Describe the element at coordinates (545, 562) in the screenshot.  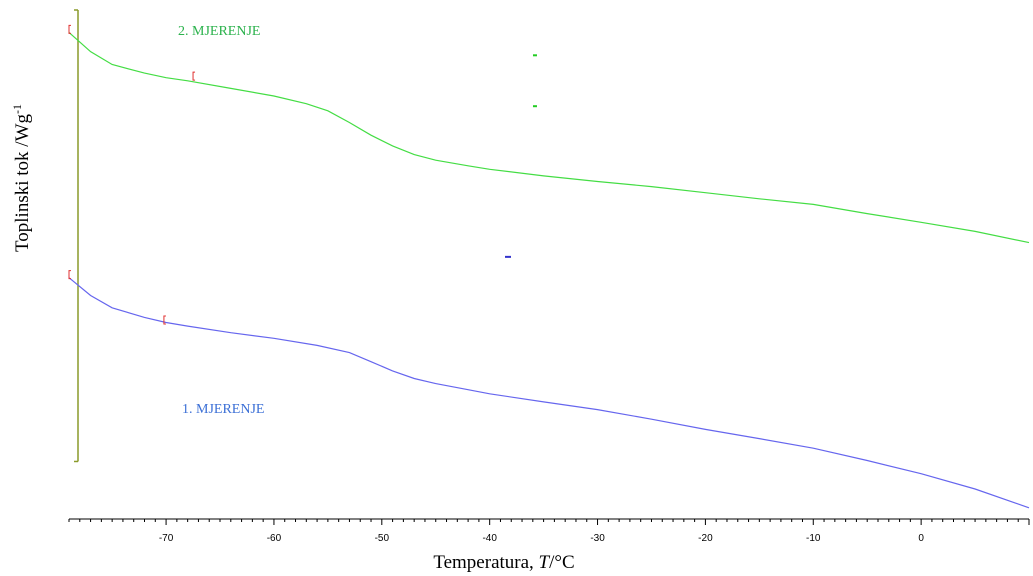
I see `x-axis-title-var: T` at that location.